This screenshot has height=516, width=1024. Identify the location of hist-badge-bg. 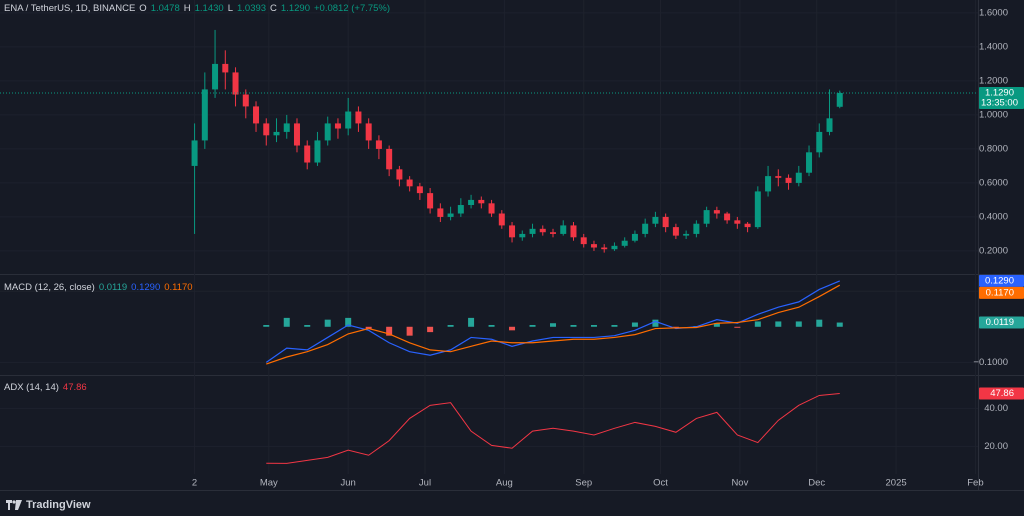
(1001, 322).